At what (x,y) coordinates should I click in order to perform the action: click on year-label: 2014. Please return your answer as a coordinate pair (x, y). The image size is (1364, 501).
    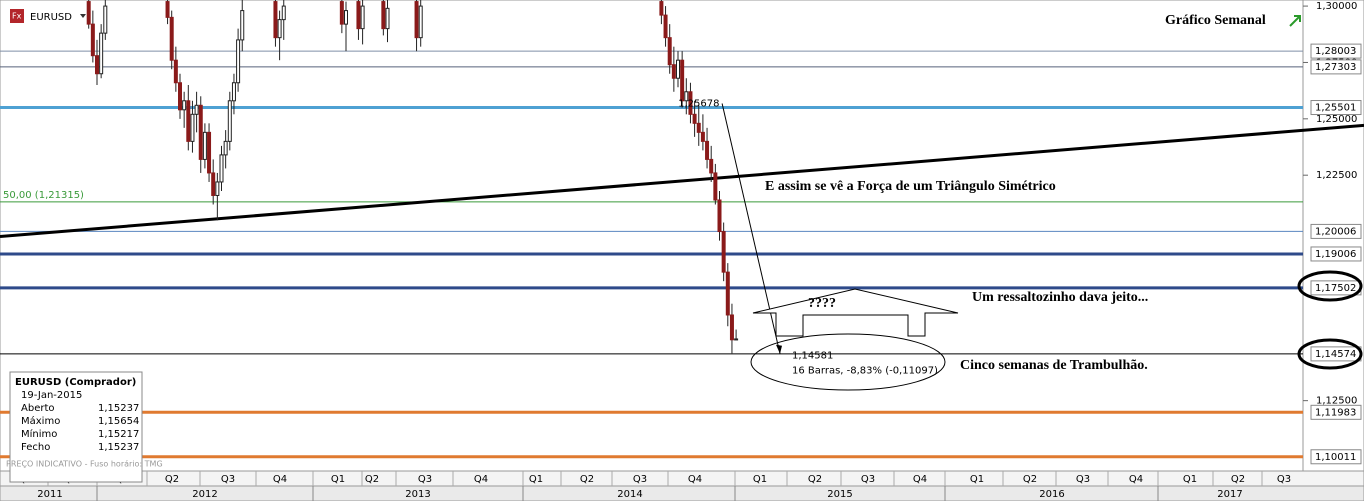
    Looking at the image, I should click on (629, 494).